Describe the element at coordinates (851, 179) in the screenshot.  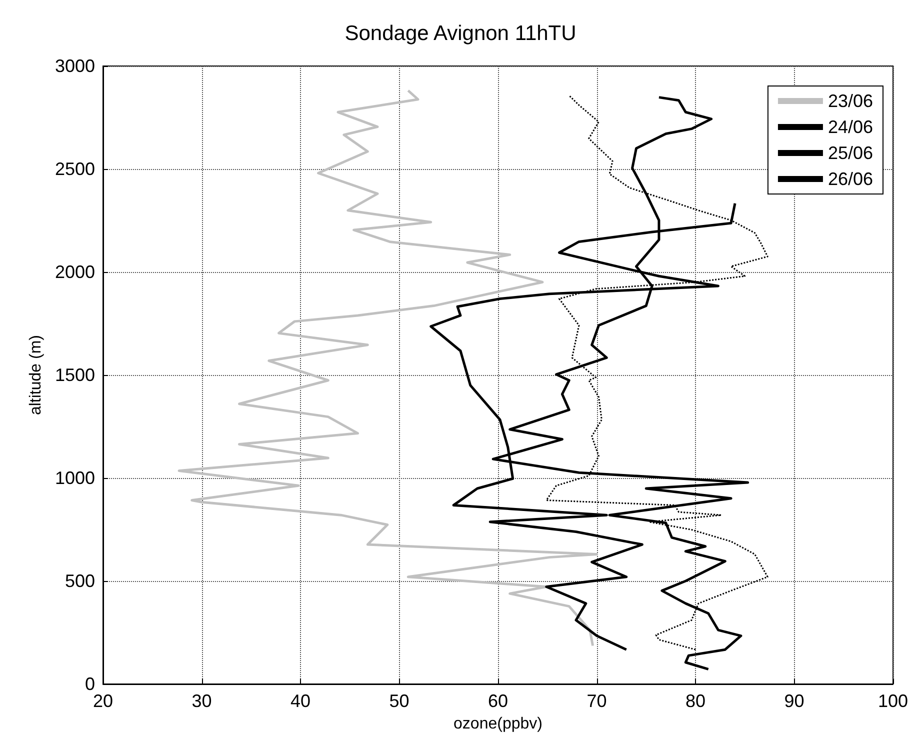
I see `legend-label: 26/06` at that location.